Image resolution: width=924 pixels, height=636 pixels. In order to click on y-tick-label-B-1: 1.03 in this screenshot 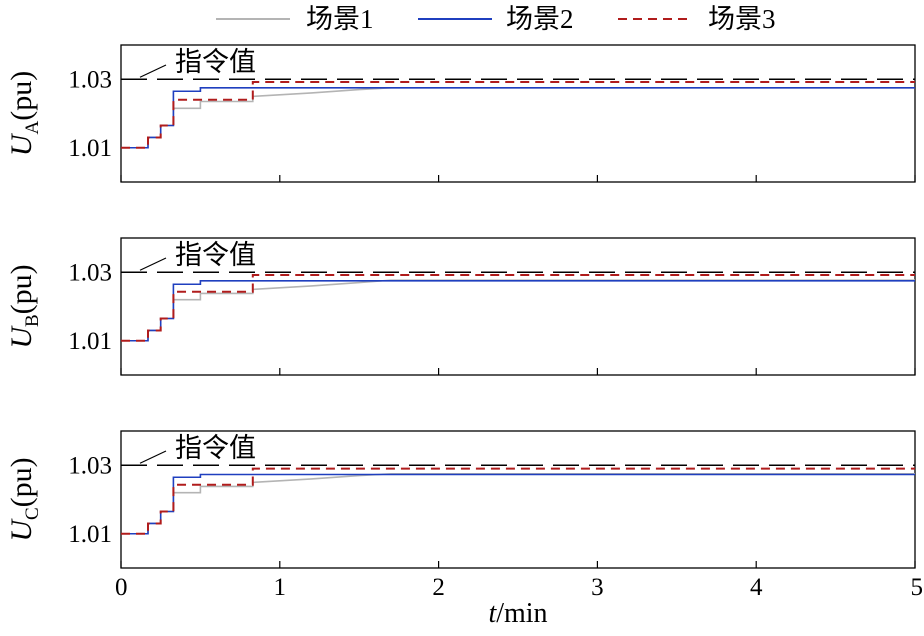, I will do `click(90, 272)`.